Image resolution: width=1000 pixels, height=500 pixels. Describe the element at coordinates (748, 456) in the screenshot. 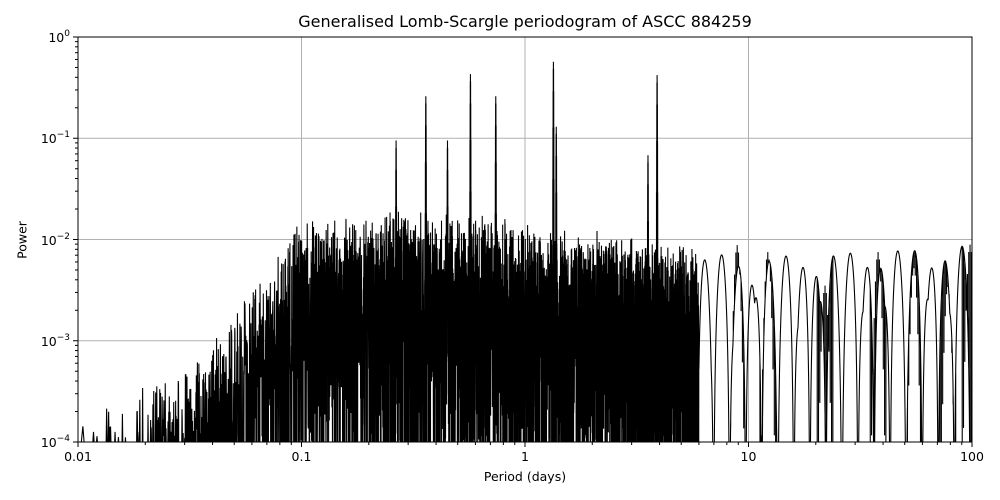

I see `x-tick-label: 10` at that location.